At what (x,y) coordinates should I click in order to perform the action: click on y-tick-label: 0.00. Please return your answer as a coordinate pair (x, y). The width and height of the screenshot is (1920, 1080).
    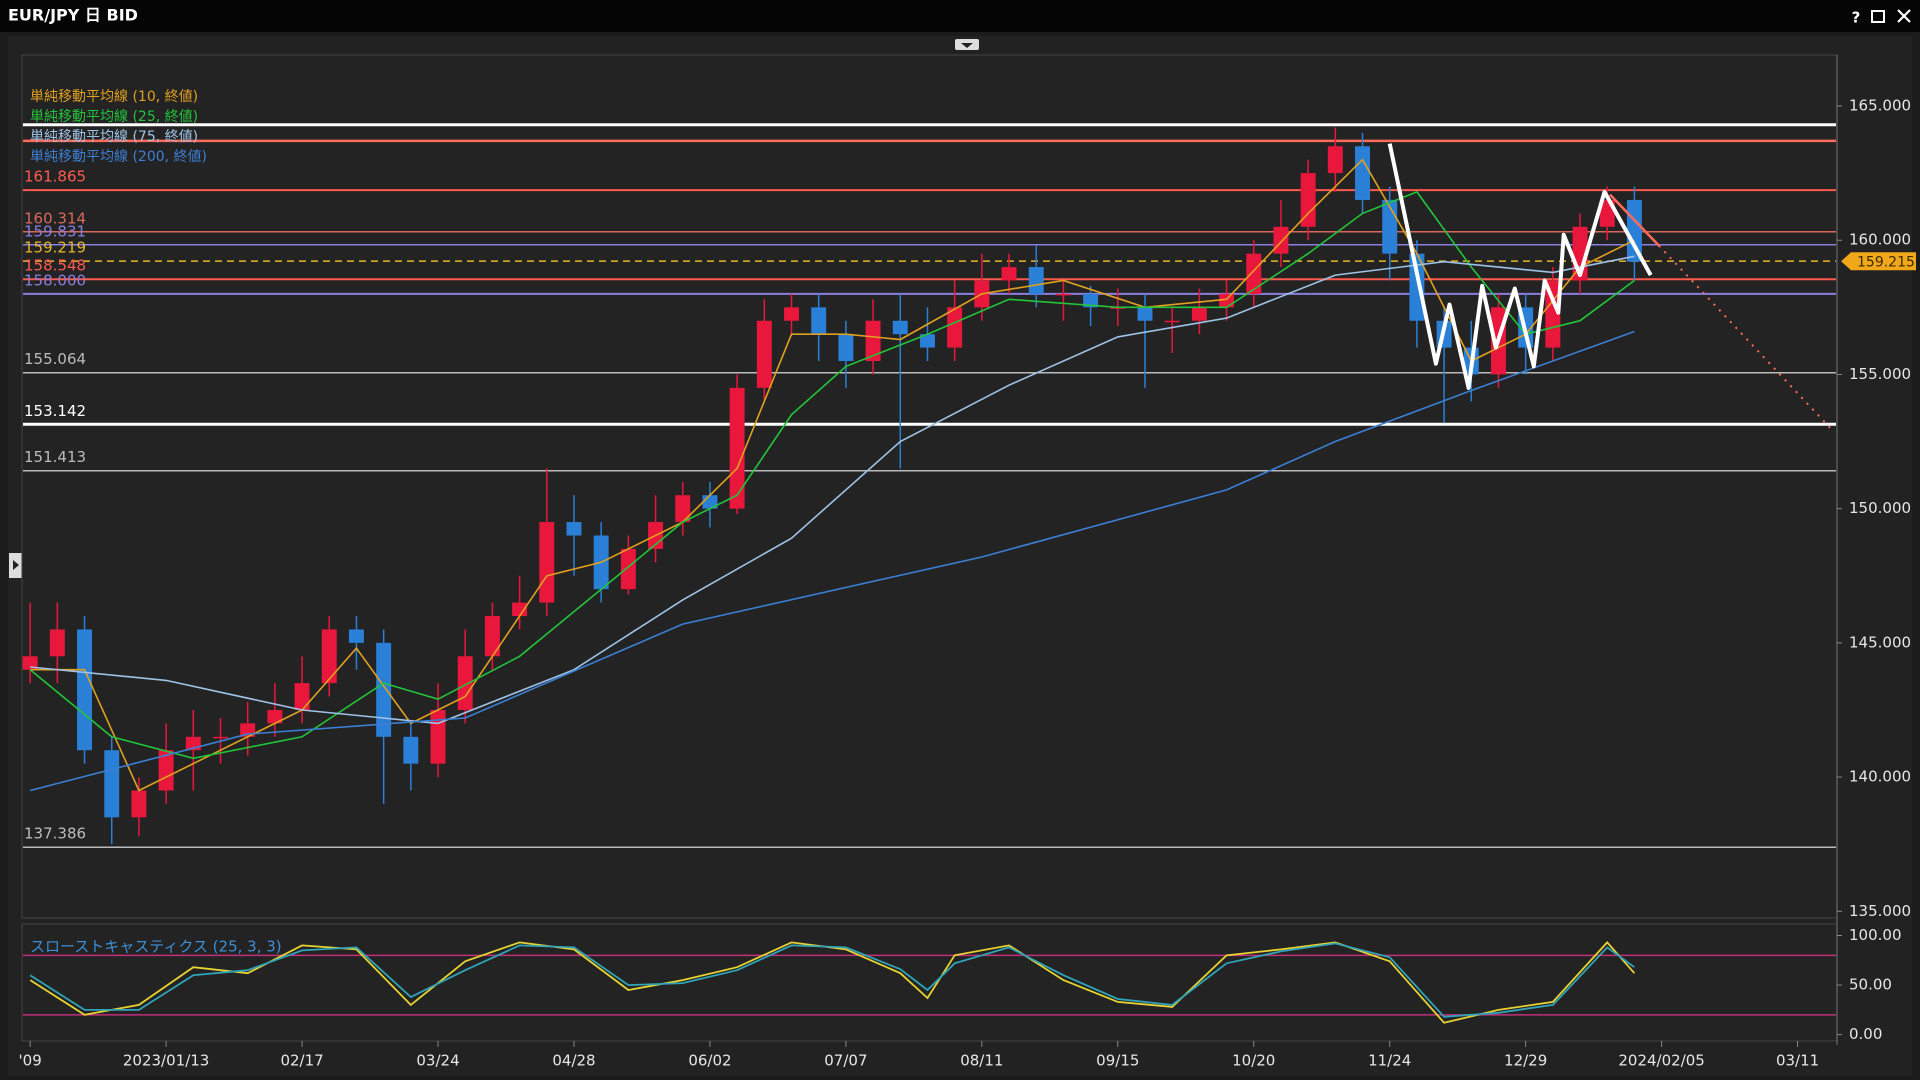
    Looking at the image, I should click on (1865, 1034).